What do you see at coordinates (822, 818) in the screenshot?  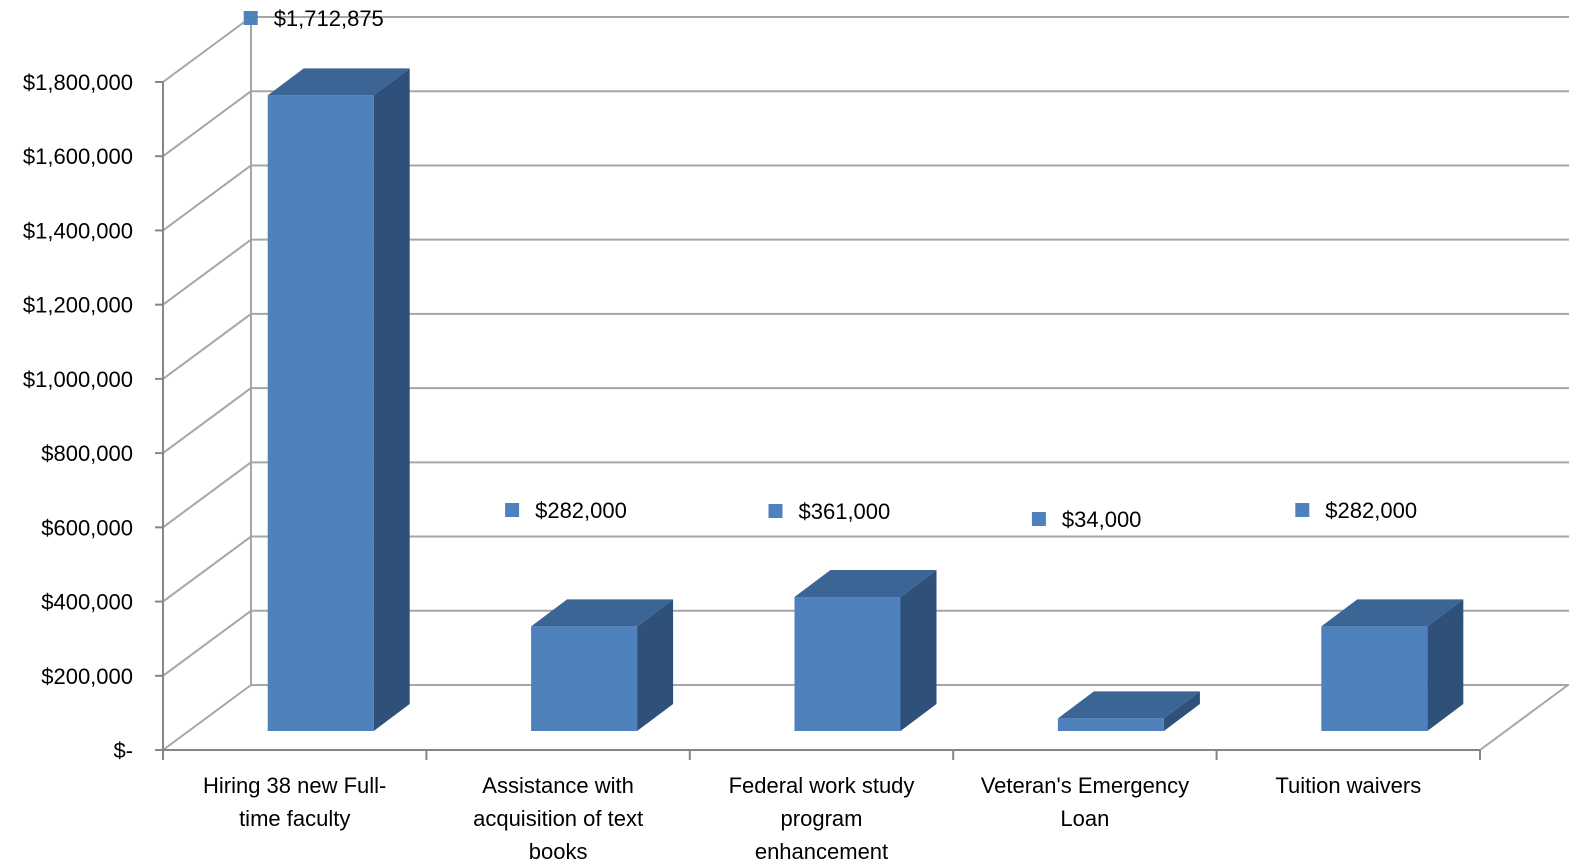 I see `category-label: program` at bounding box center [822, 818].